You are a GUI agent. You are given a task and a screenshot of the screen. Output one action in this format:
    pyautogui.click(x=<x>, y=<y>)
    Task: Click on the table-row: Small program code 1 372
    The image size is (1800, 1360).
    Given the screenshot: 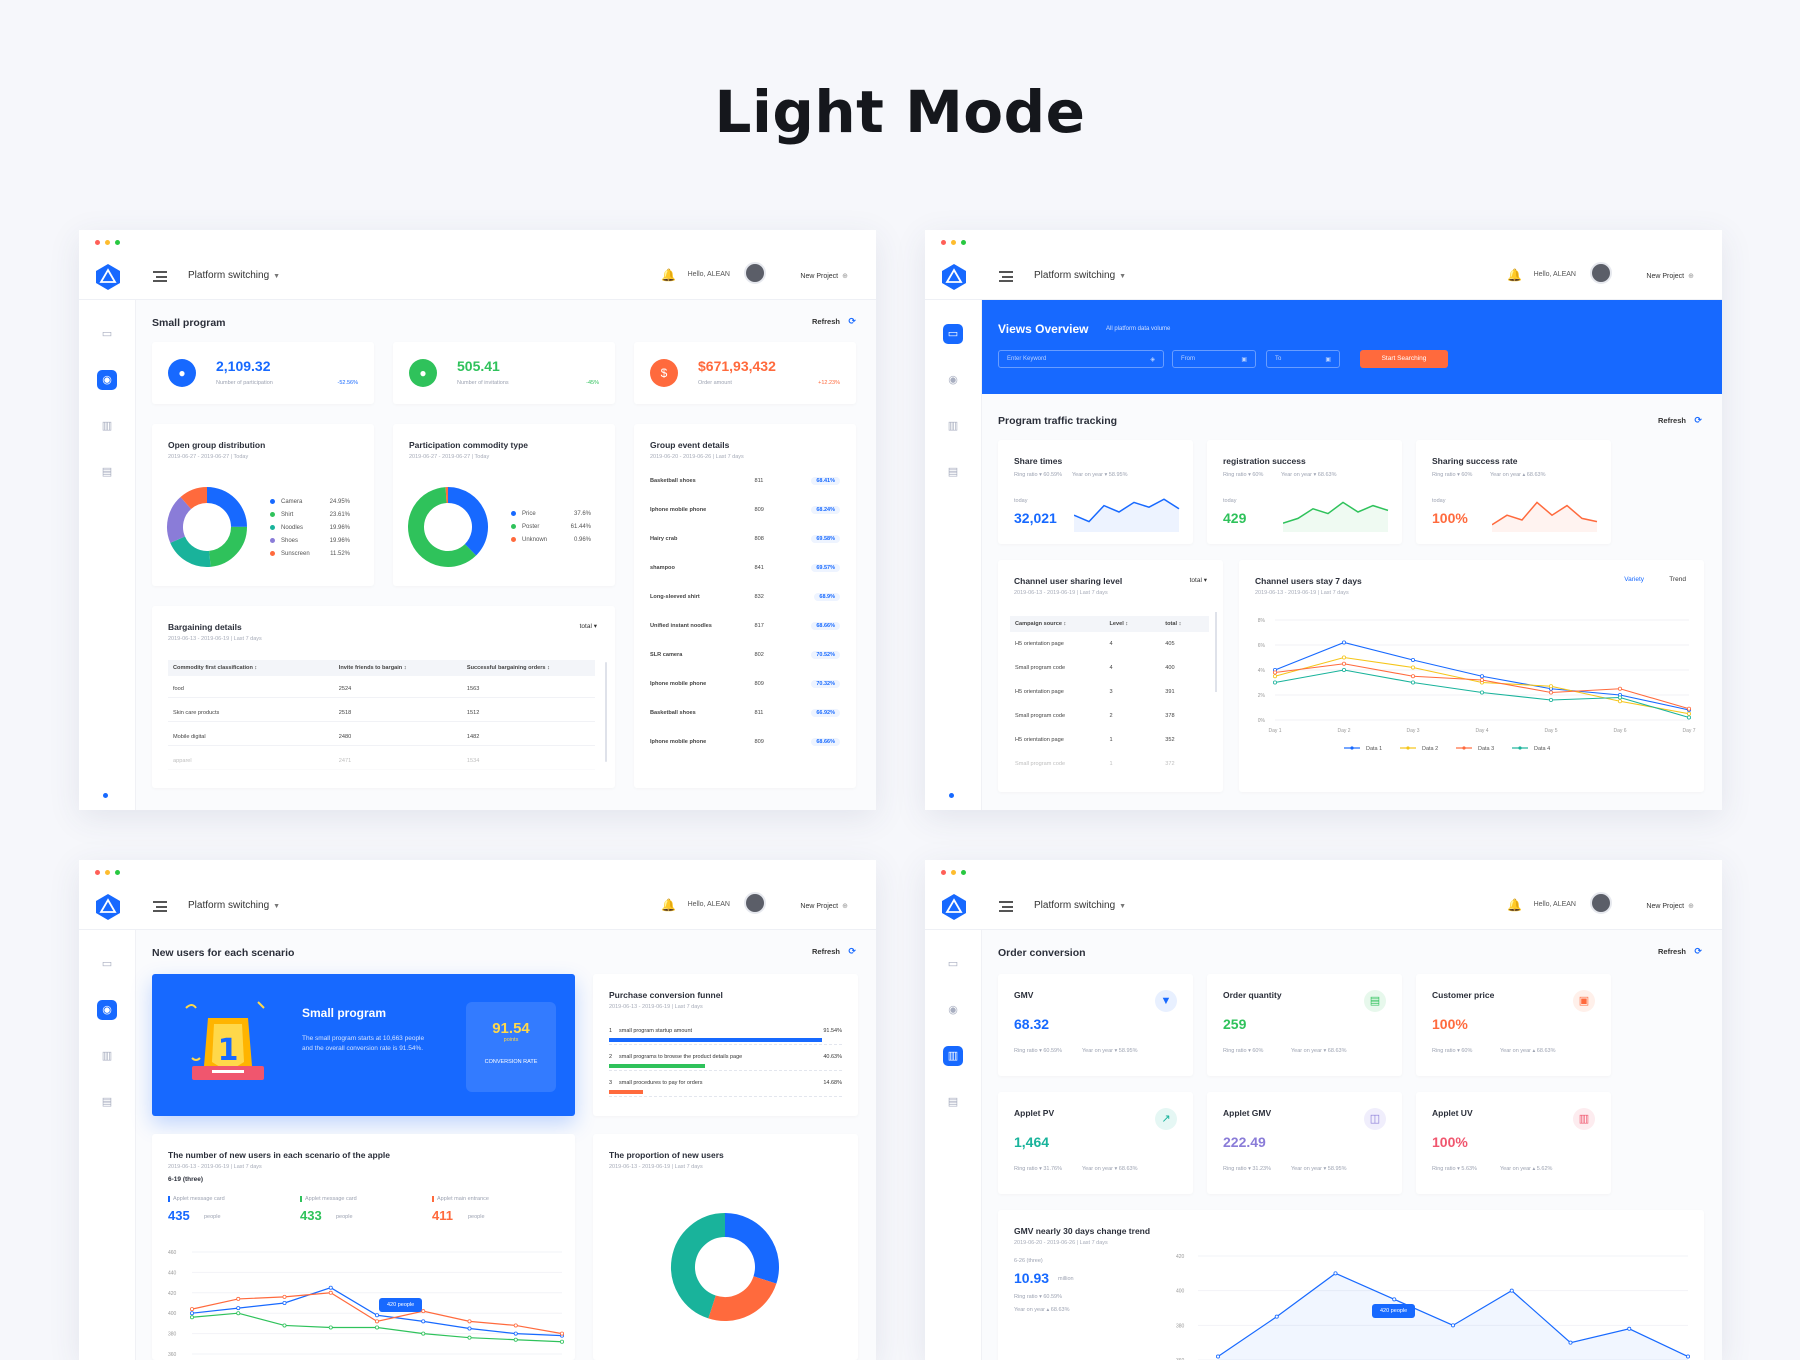 What is the action you would take?
    pyautogui.click(x=1109, y=764)
    